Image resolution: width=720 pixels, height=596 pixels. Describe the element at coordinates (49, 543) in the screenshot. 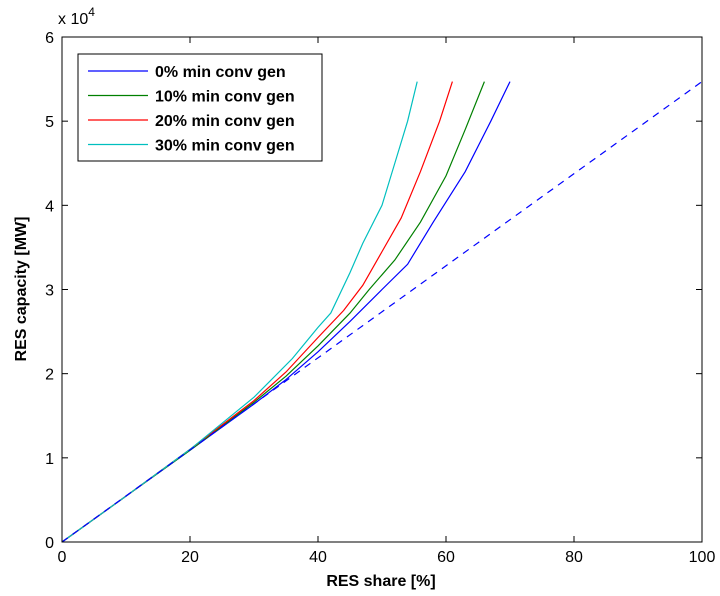

I see `y-tick-label: 0` at that location.